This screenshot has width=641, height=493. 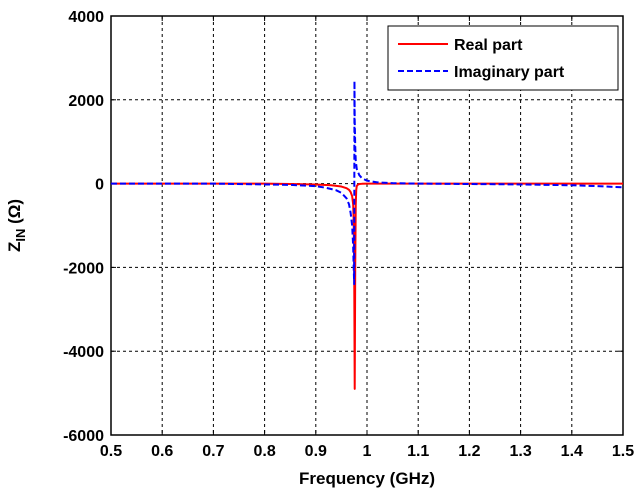 I want to click on y-axis-title-unit: (Ω), so click(x=14, y=214).